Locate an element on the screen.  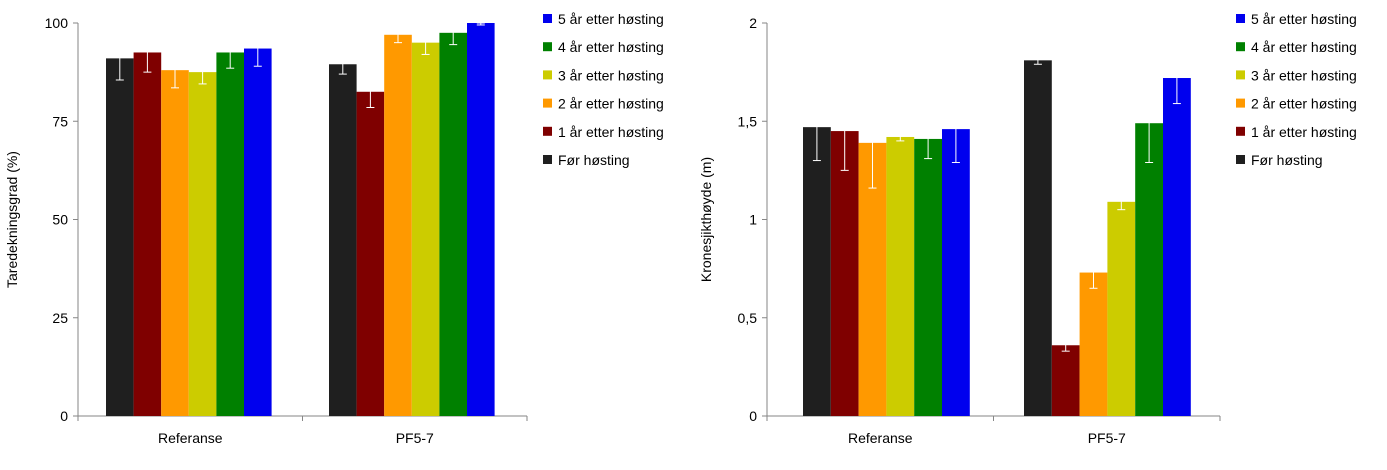
y-tick-label: 0,5 is located at coordinates (748, 318).